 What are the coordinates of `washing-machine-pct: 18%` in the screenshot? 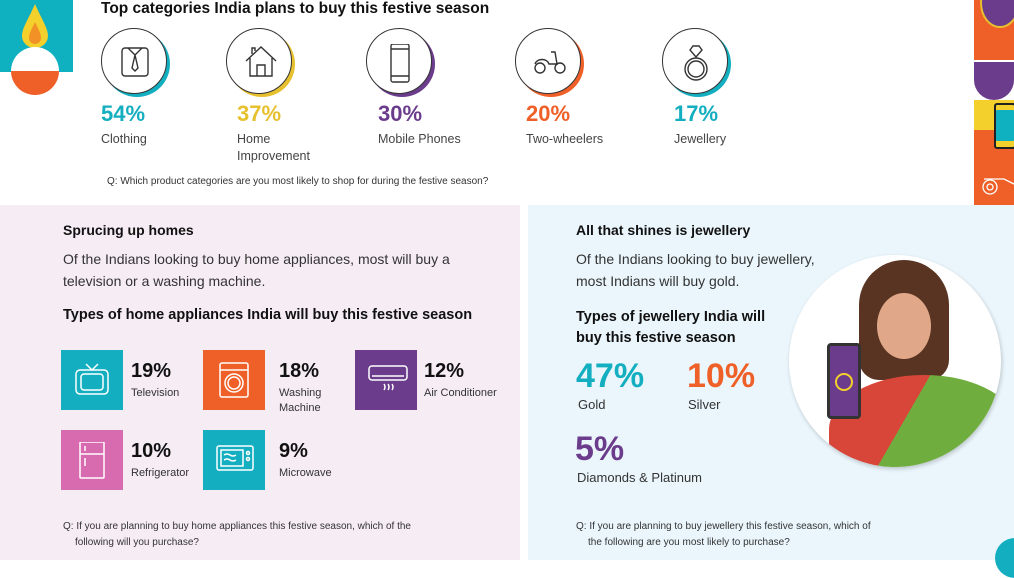 It's located at (299, 371).